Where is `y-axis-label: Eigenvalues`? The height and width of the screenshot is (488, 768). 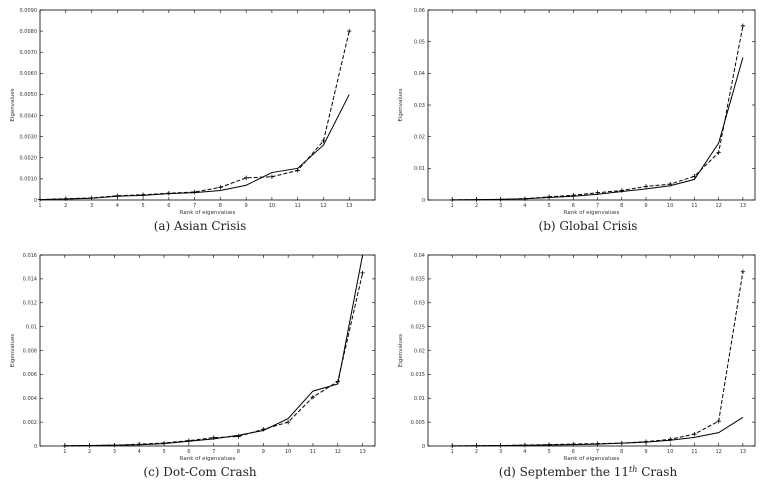
y-axis-label: Eigenvalues is located at coordinates (401, 104).